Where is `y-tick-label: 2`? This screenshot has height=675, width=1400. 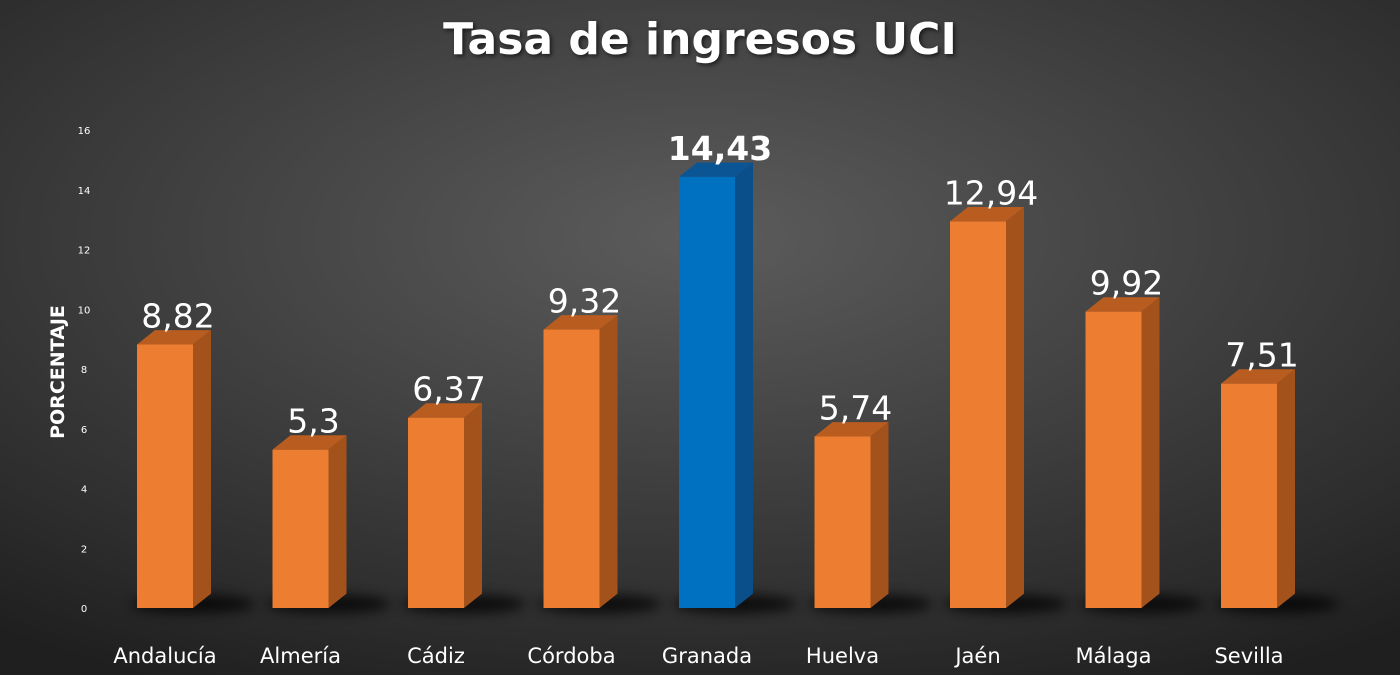
y-tick-label: 2 is located at coordinates (84, 549).